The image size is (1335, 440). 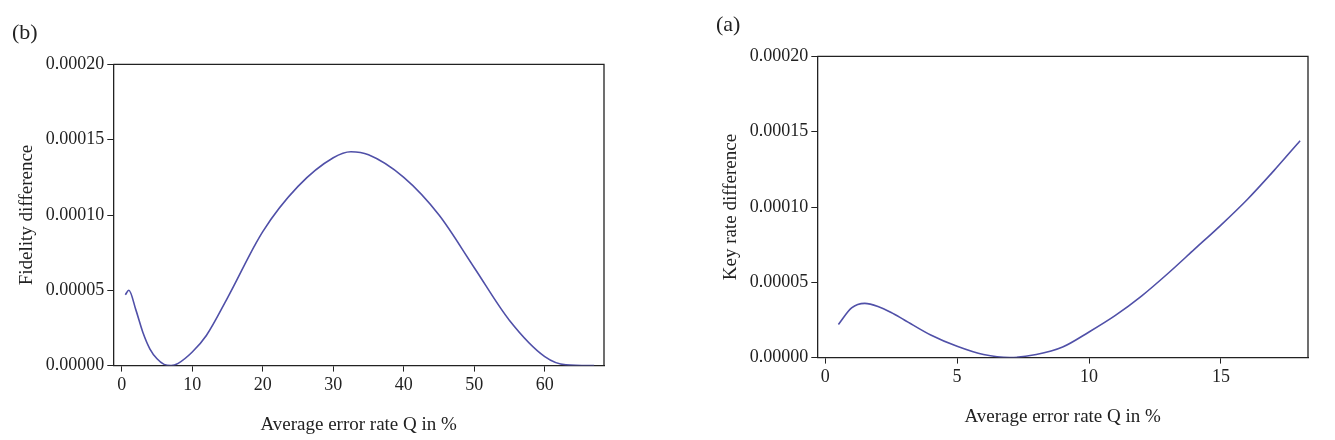 What do you see at coordinates (730, 207) in the screenshot?
I see `y-axis-title: Key rate difference` at bounding box center [730, 207].